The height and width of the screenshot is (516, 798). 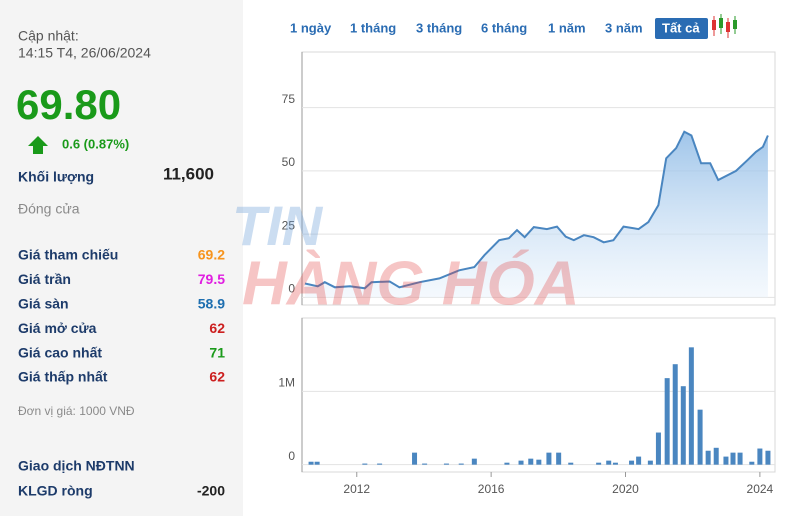 I want to click on updated-time: 14:15 T4, 26/06/2024, so click(x=84, y=53).